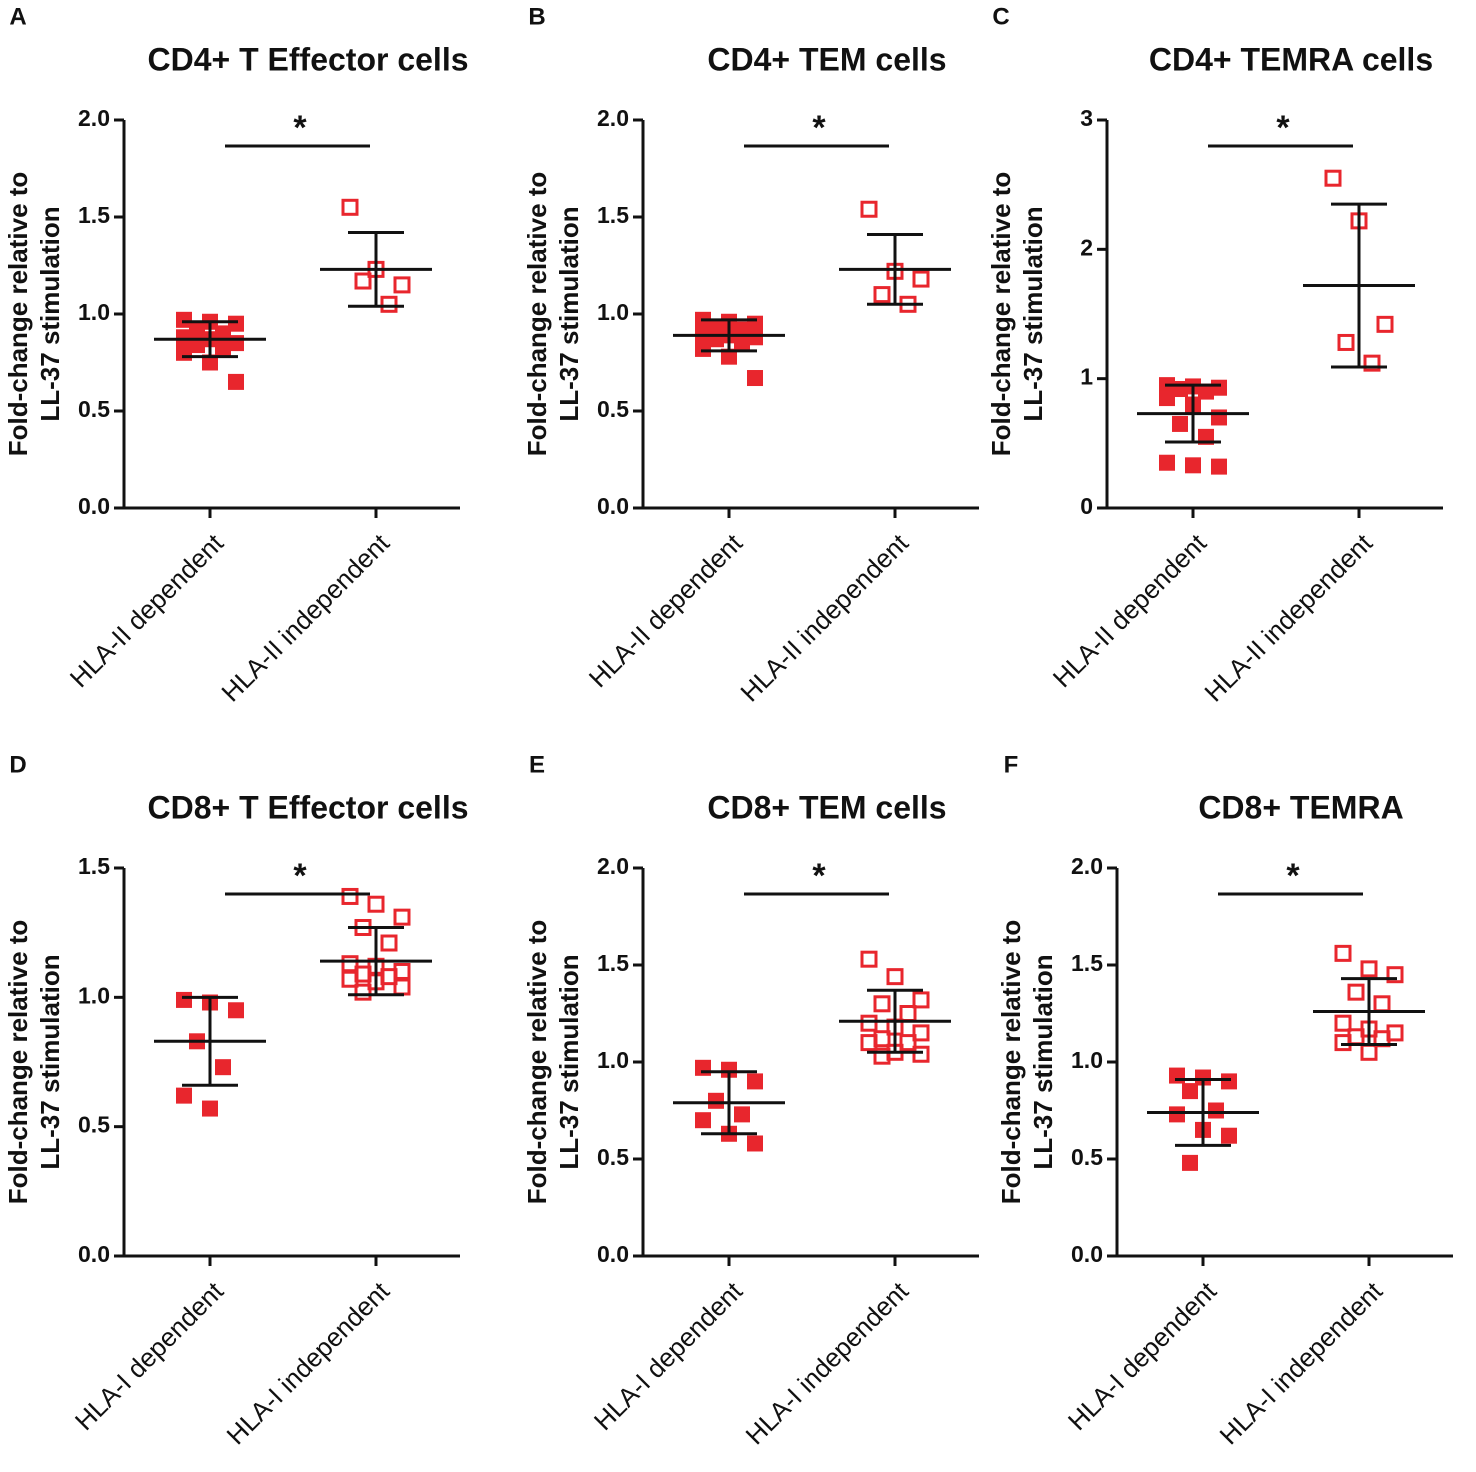  Describe the element at coordinates (1300, 807) in the screenshot. I see `chart-title: CD8+ TEMRA` at that location.